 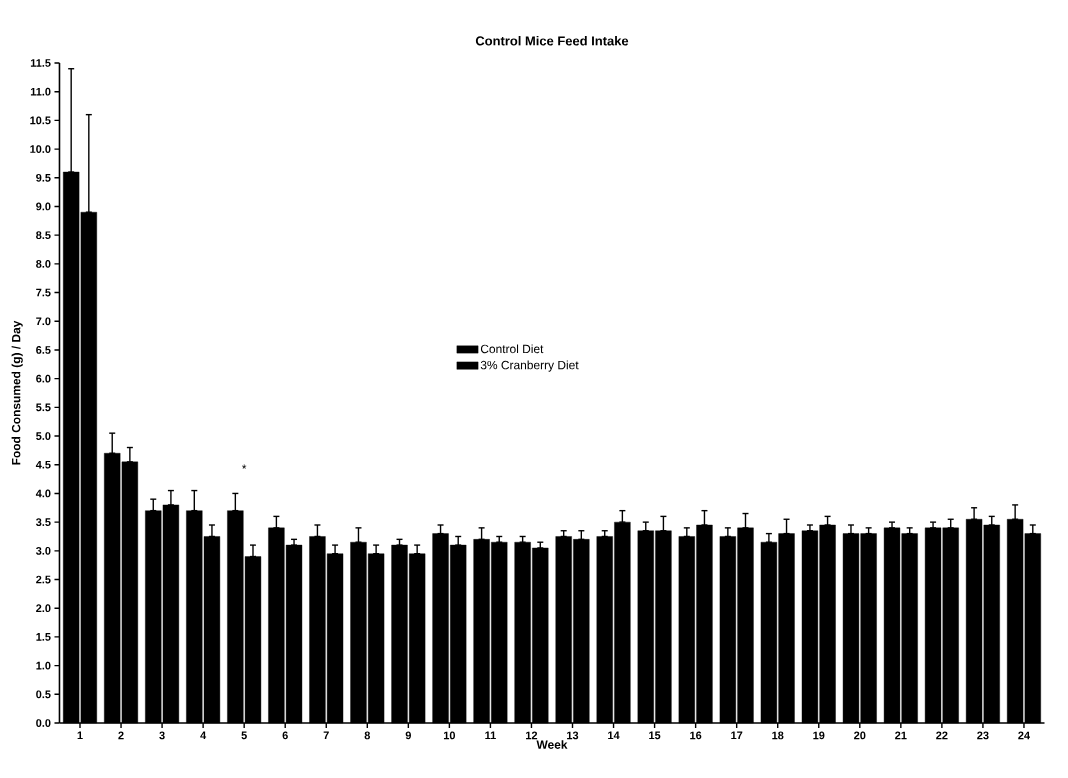 What do you see at coordinates (203, 735) in the screenshot?
I see `x-tick-label: 4` at bounding box center [203, 735].